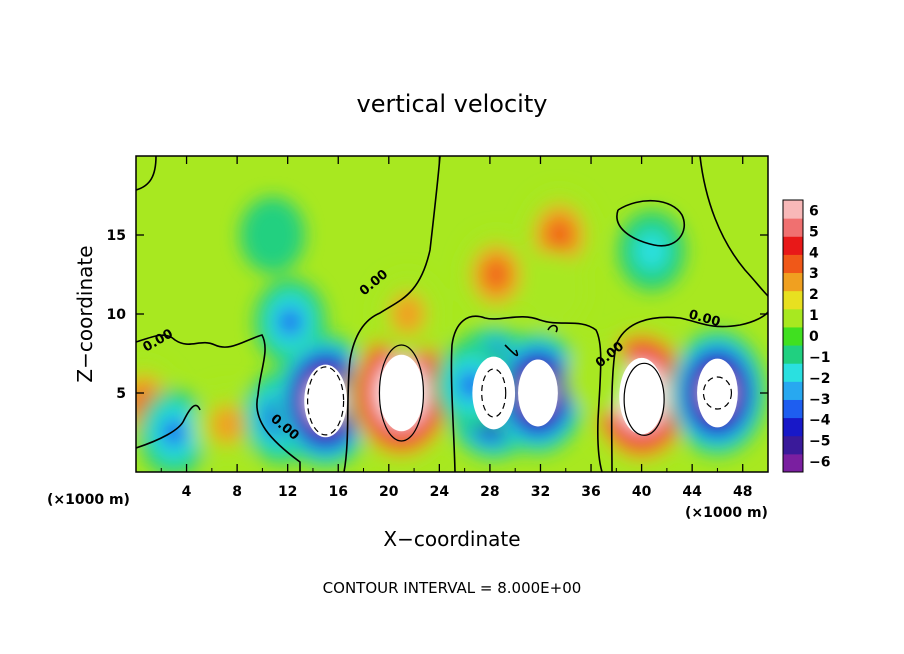 This screenshot has width=904, height=654. I want to click on x-tick-label: 24, so click(440, 492).